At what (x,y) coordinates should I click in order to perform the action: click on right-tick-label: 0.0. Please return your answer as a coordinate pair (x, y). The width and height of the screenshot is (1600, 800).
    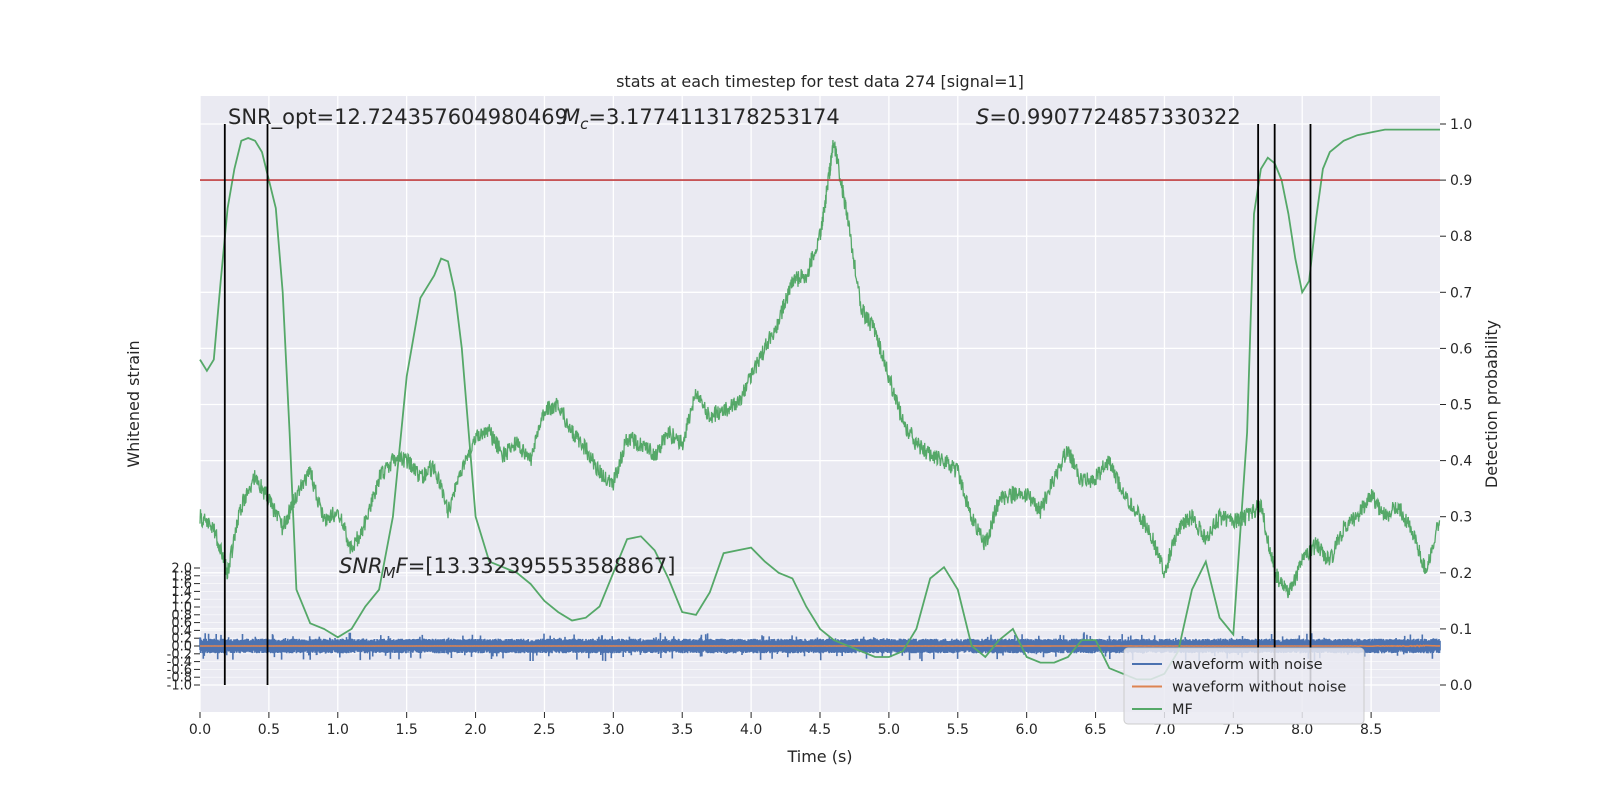
    Looking at the image, I should click on (1461, 686).